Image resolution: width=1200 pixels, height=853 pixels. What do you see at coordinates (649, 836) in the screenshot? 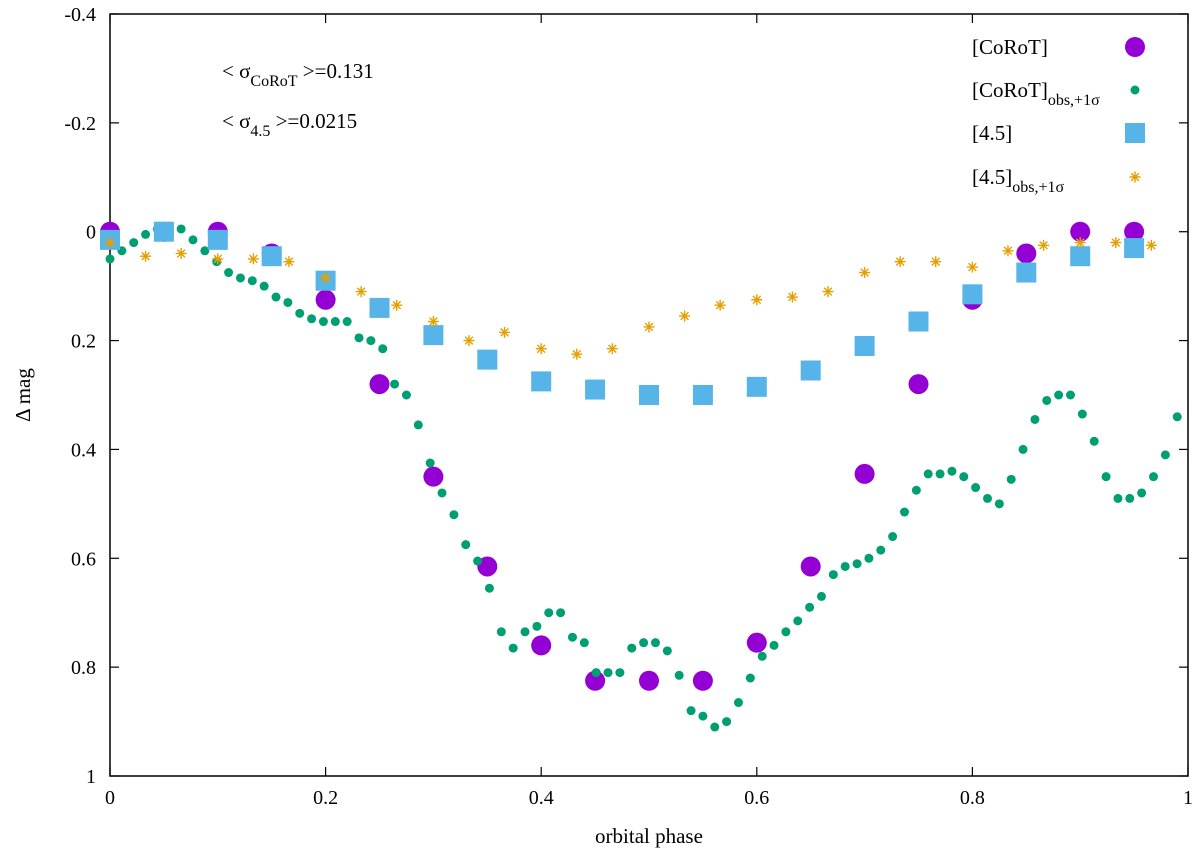
I see `x-axis-label: orbital phase` at bounding box center [649, 836].